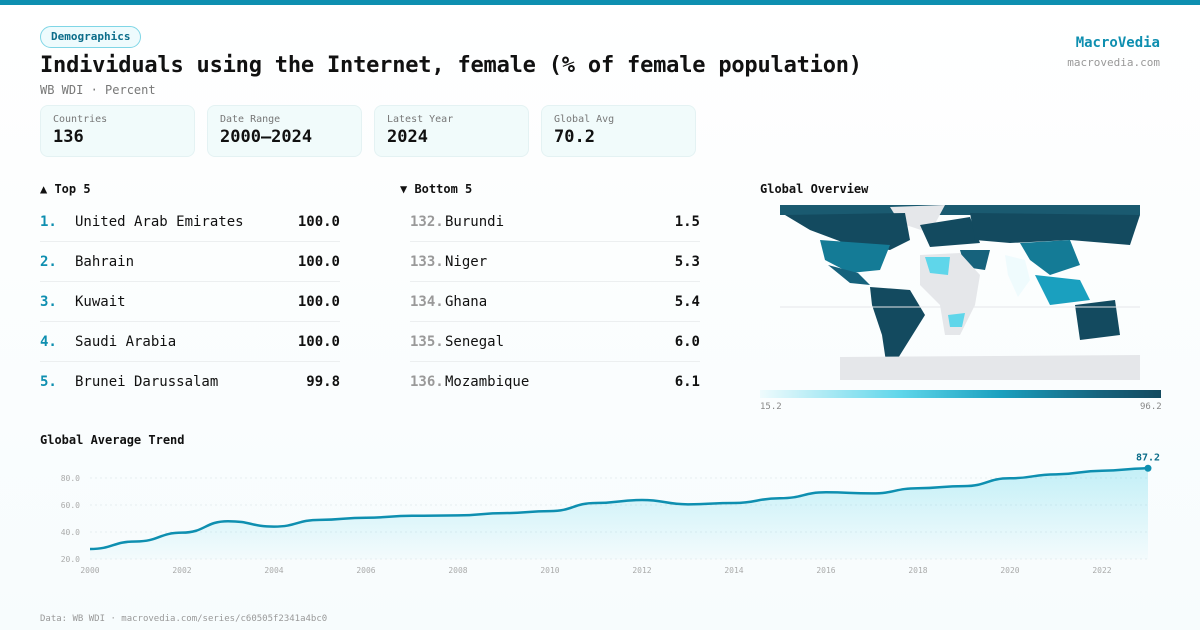  I want to click on stat-countries: Countries 136, so click(117, 131).